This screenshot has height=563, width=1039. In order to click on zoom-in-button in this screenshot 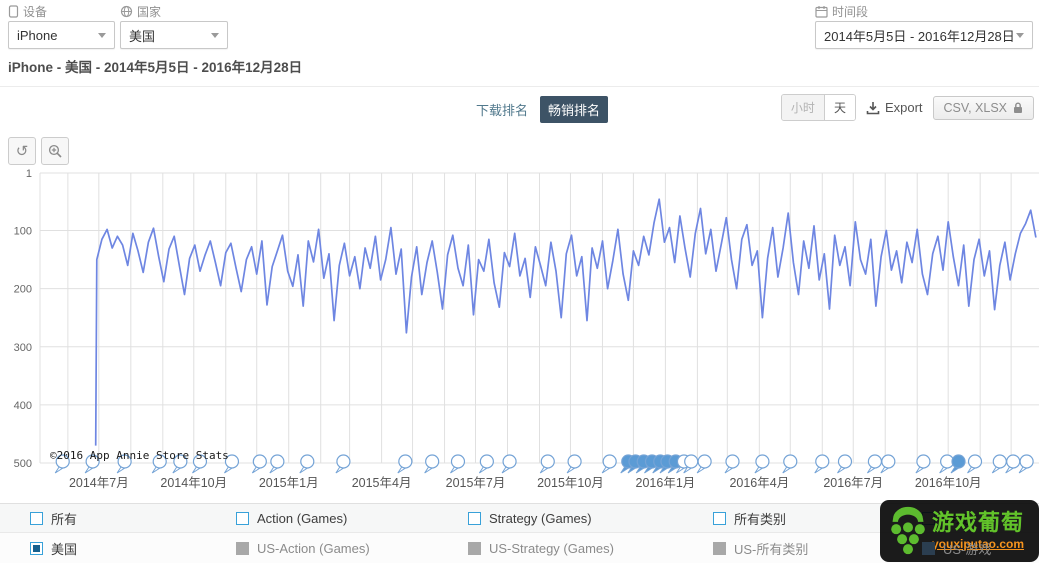, I will do `click(55, 151)`.